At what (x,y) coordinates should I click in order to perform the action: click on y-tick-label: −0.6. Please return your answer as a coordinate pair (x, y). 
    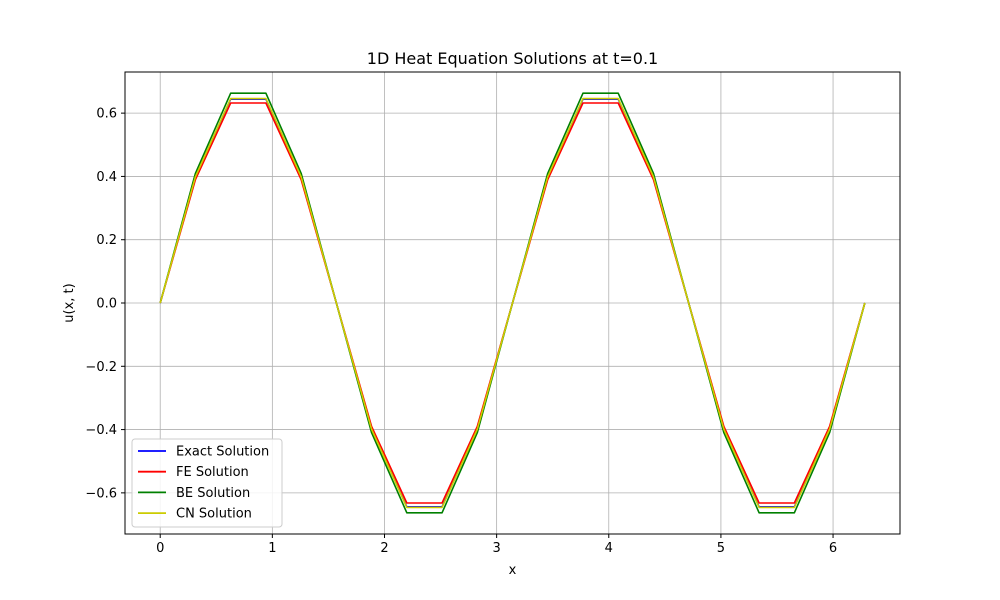
    Looking at the image, I should click on (101, 493).